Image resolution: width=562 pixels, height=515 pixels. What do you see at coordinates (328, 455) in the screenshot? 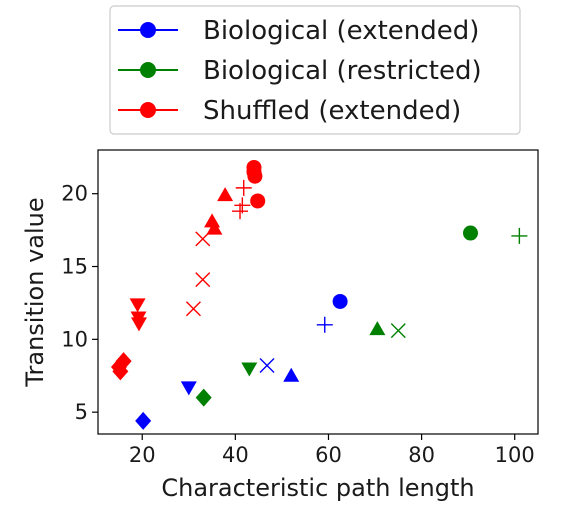
I see `x-tick-label: 60` at bounding box center [328, 455].